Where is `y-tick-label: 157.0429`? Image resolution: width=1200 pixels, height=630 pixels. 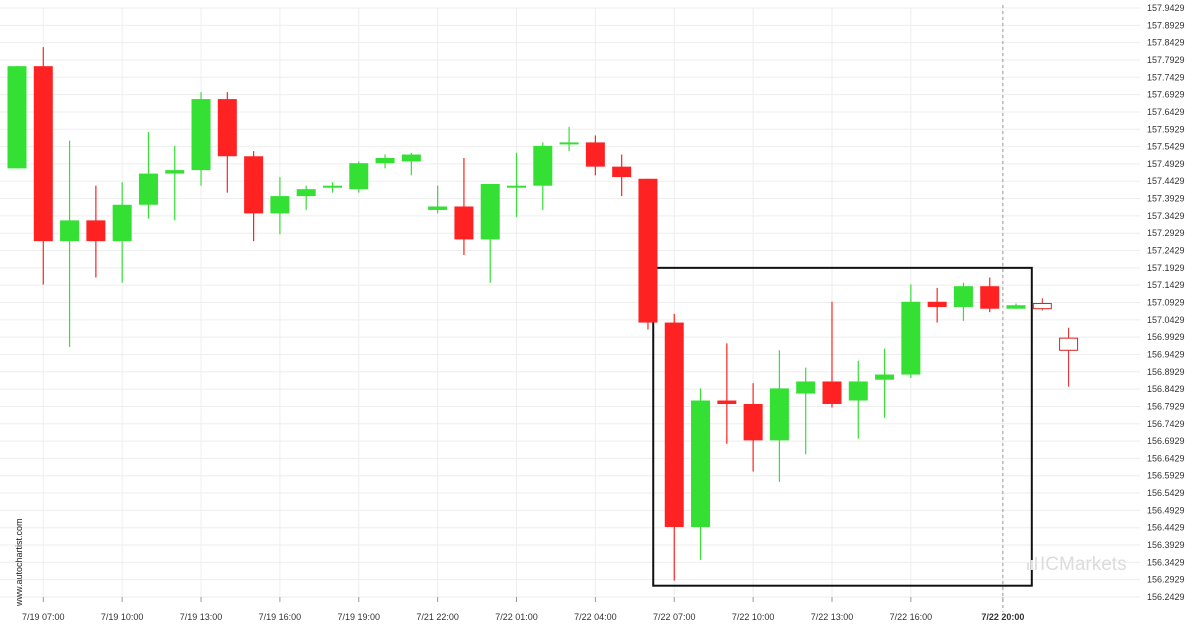 y-tick-label: 157.0429 is located at coordinates (1166, 320).